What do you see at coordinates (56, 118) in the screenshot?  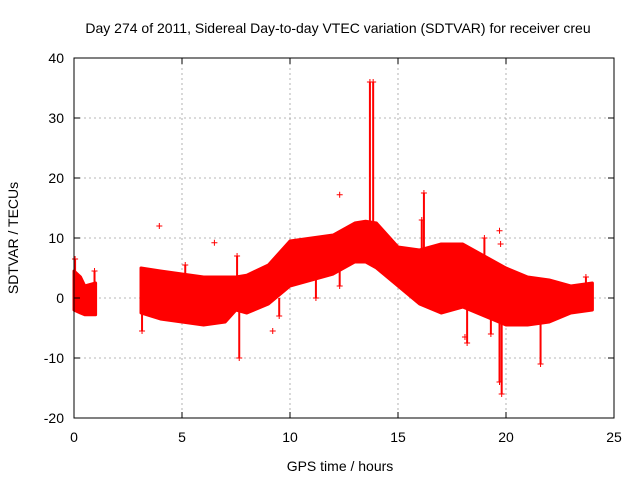 I see `y-tick-label: 30` at bounding box center [56, 118].